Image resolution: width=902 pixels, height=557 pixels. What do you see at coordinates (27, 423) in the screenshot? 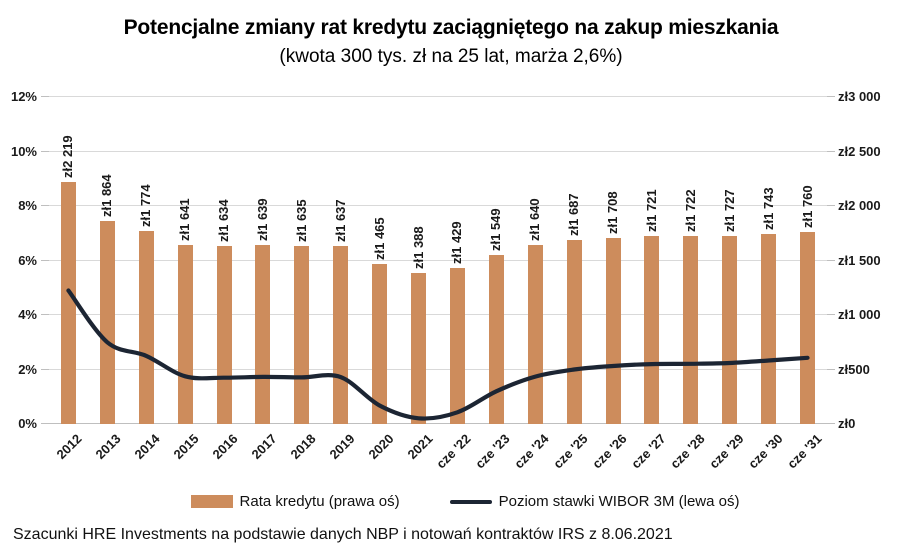
I see `left-axis-label: 0%` at bounding box center [27, 423].